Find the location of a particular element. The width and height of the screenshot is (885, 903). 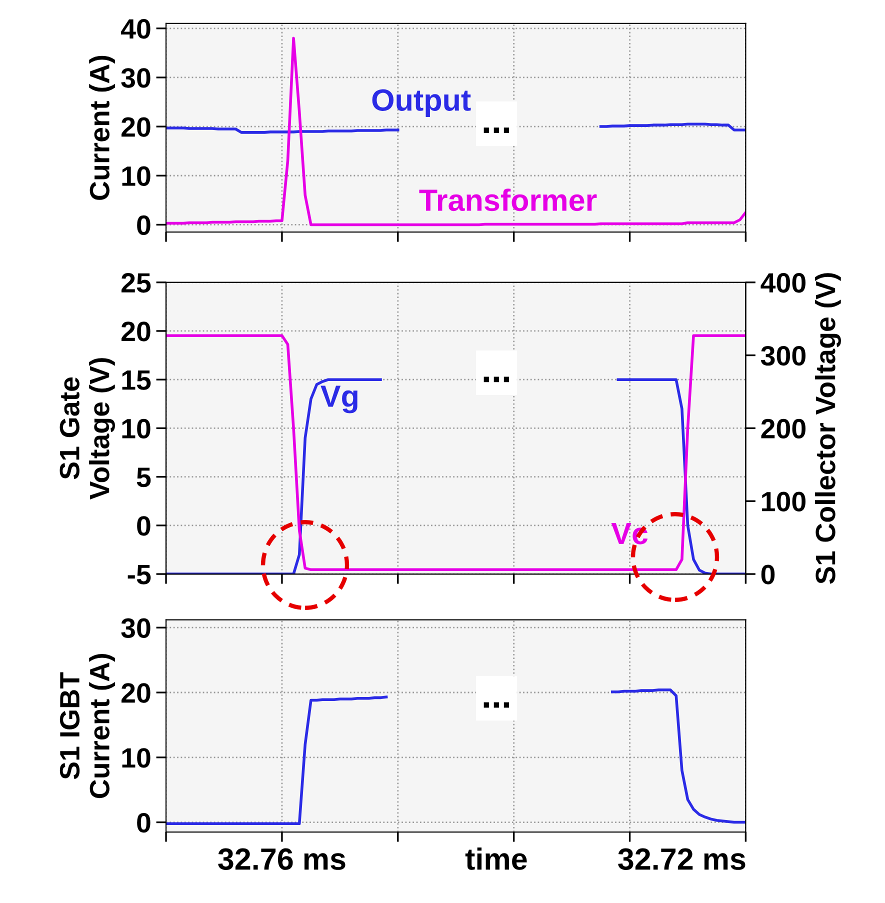

series-label: Vg is located at coordinates (339, 400).